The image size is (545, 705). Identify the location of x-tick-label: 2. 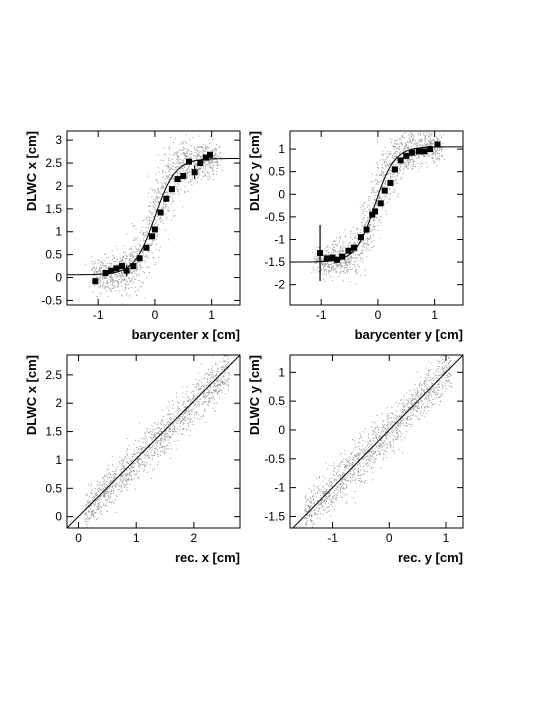
(194, 538).